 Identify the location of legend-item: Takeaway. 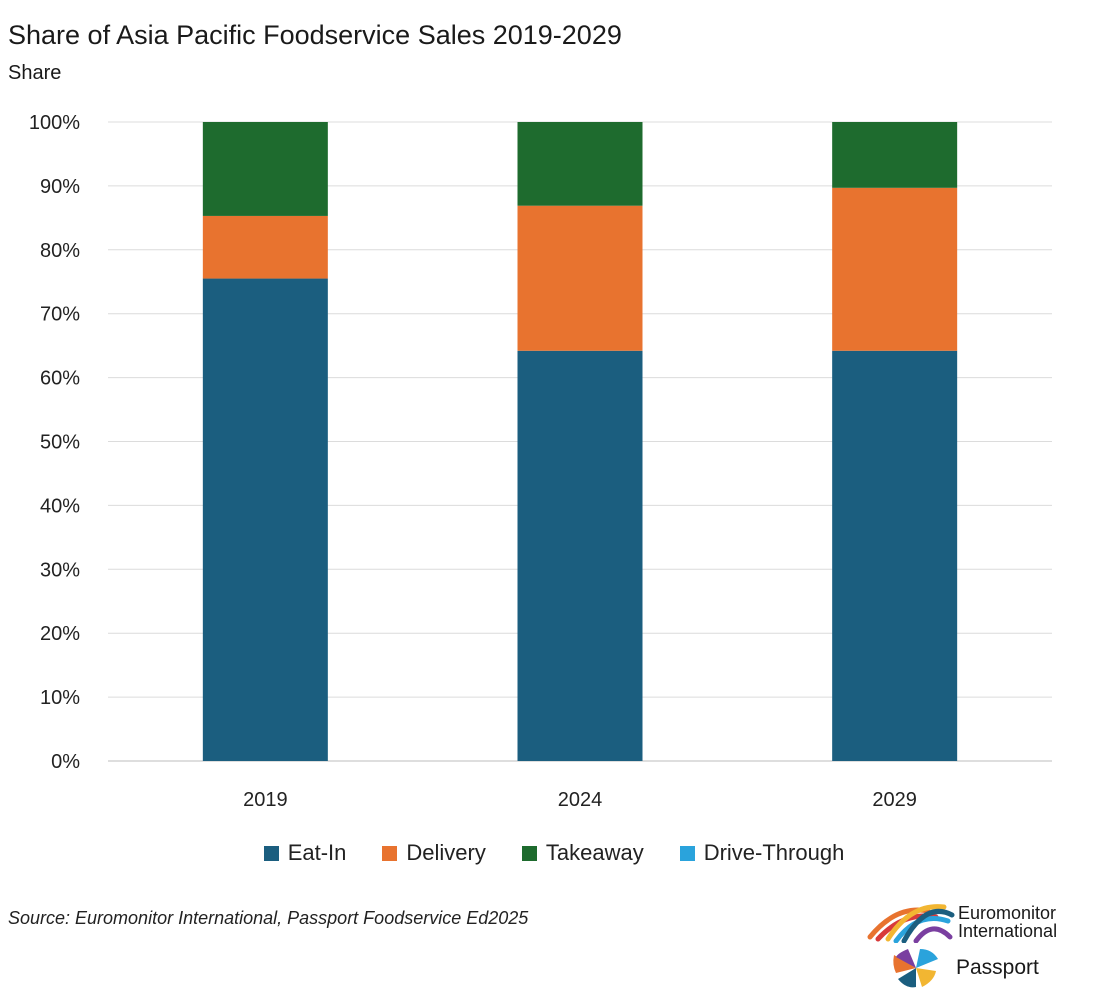
(582, 853).